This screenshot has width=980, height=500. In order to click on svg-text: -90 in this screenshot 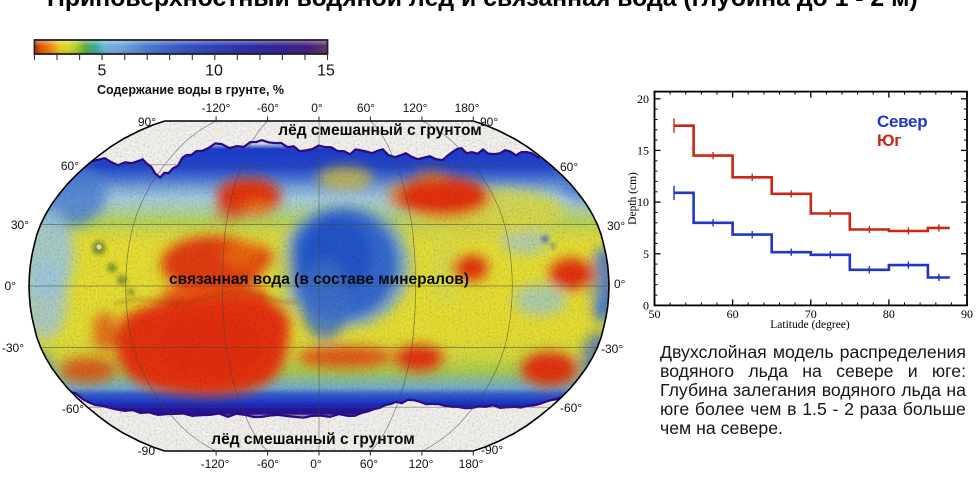, I will do `click(147, 451)`.